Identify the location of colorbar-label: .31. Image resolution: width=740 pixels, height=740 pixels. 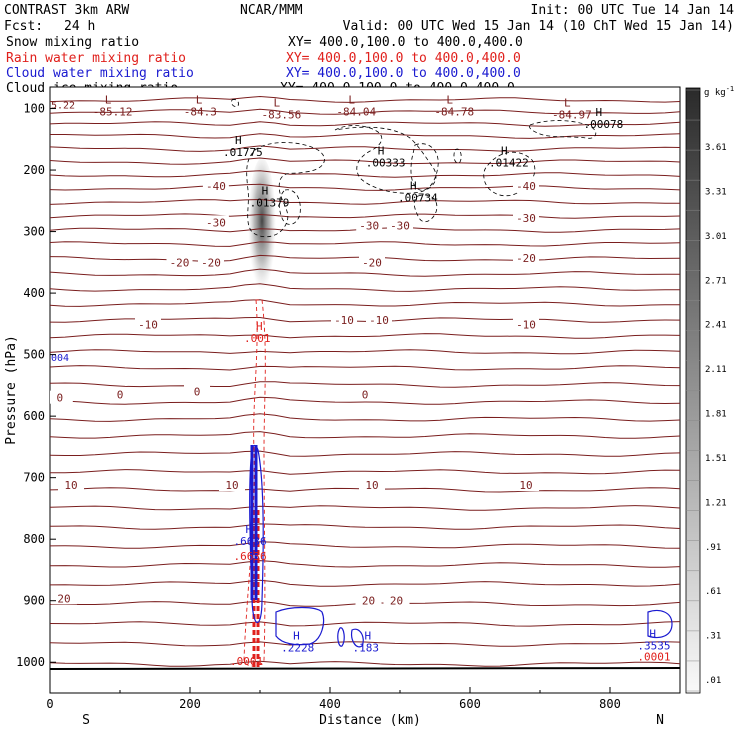
(713, 637).